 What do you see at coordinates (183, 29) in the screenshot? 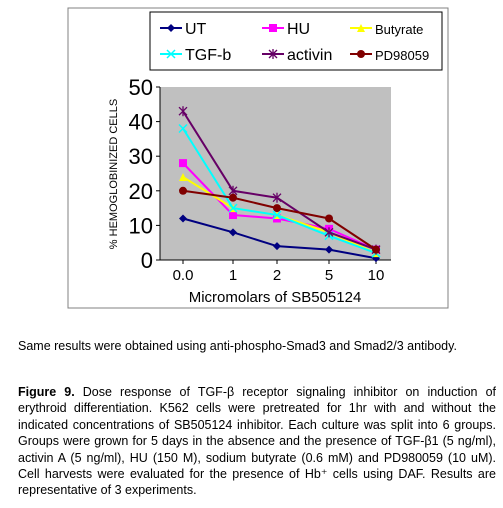
I see `legend-item: UT` at bounding box center [183, 29].